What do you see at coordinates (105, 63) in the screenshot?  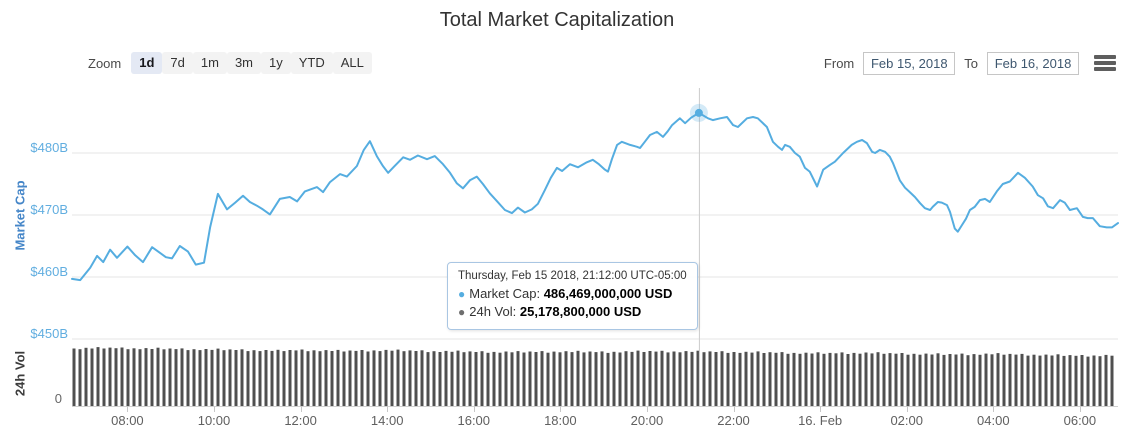 I see `zoom-label: Zoom` at bounding box center [105, 63].